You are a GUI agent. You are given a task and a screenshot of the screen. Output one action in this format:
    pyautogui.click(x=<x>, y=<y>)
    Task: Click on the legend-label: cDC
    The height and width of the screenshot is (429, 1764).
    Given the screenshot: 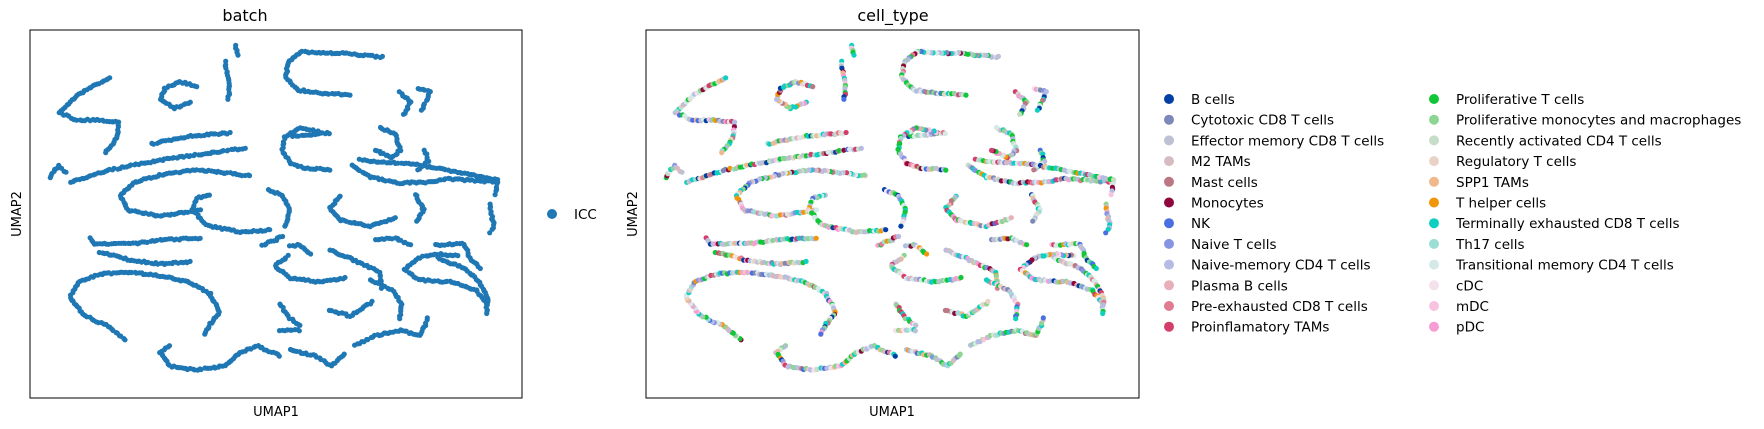 What is the action you would take?
    pyautogui.click(x=1469, y=286)
    